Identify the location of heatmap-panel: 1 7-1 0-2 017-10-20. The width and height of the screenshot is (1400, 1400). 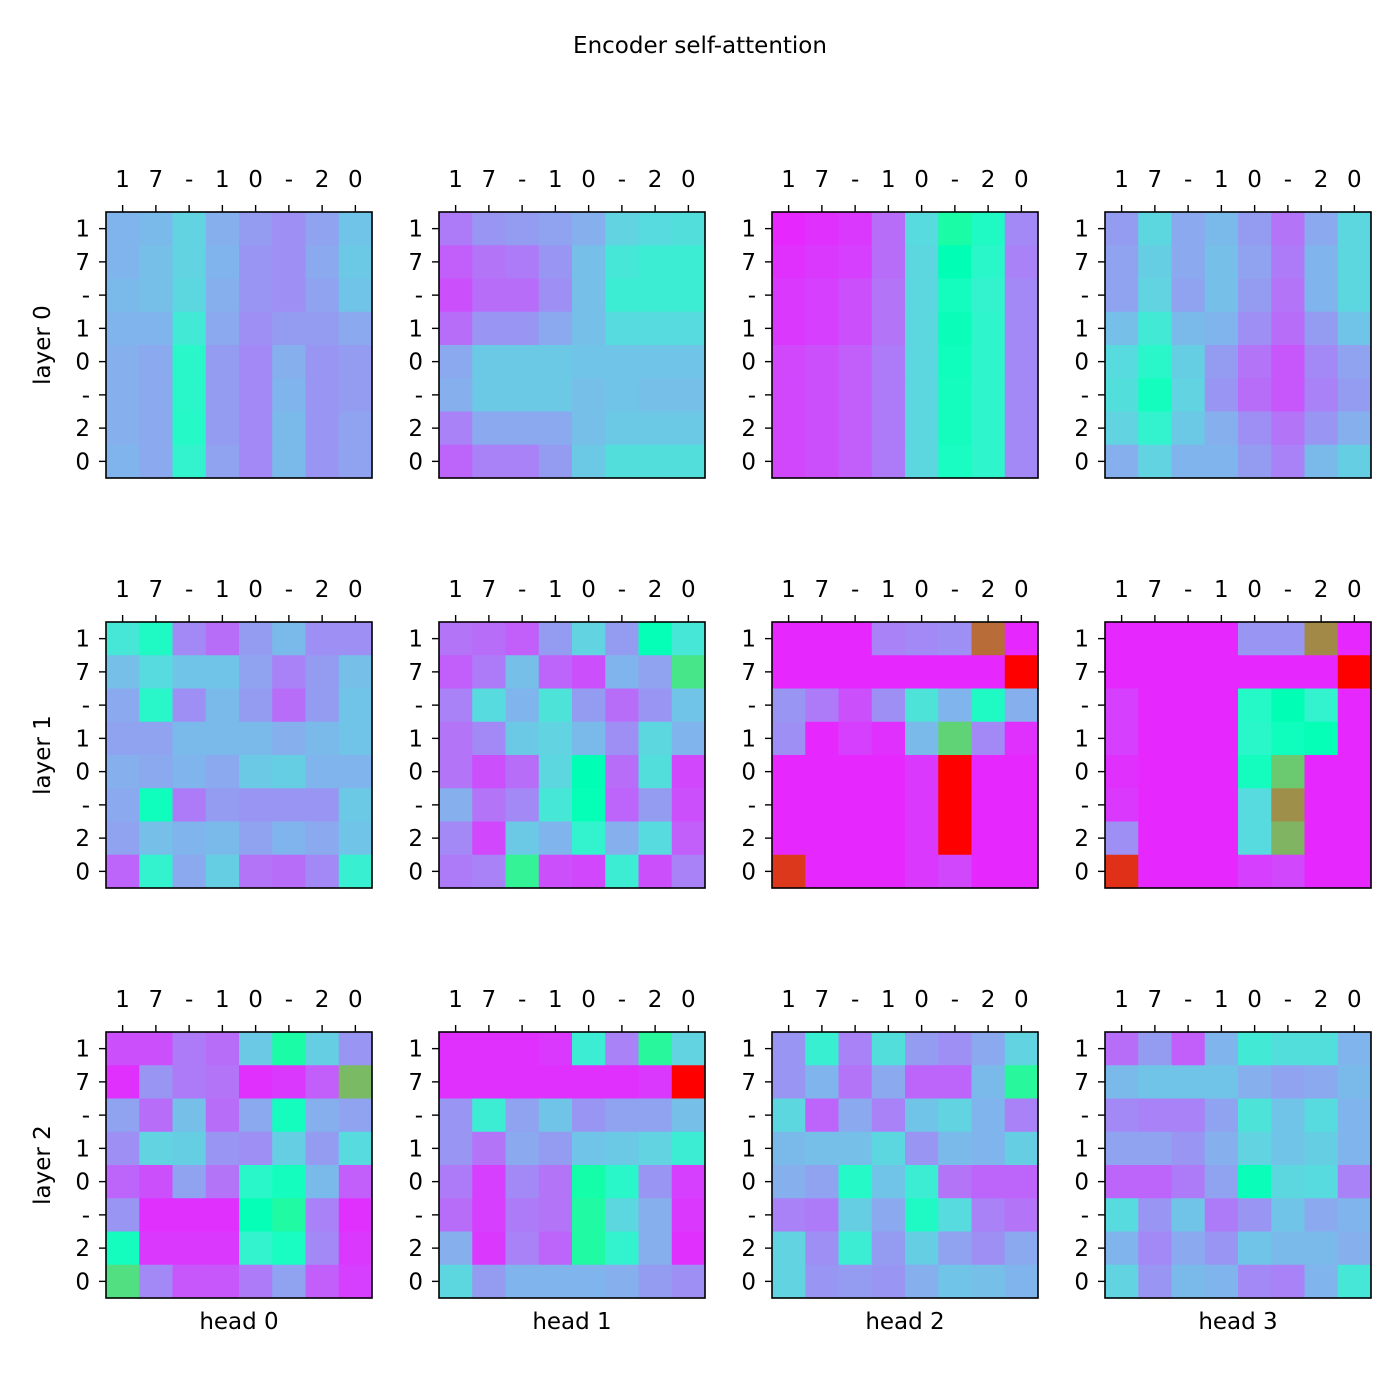
(224, 1143).